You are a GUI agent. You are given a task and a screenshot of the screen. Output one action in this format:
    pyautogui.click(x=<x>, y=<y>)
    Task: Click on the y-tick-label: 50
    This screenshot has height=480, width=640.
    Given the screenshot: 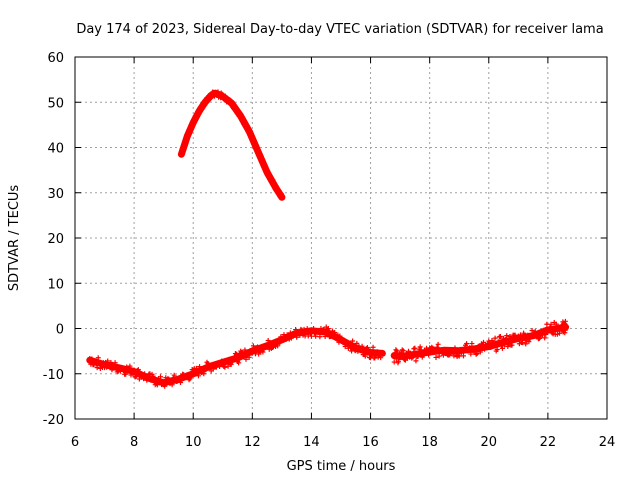 What is the action you would take?
    pyautogui.click(x=55, y=103)
    